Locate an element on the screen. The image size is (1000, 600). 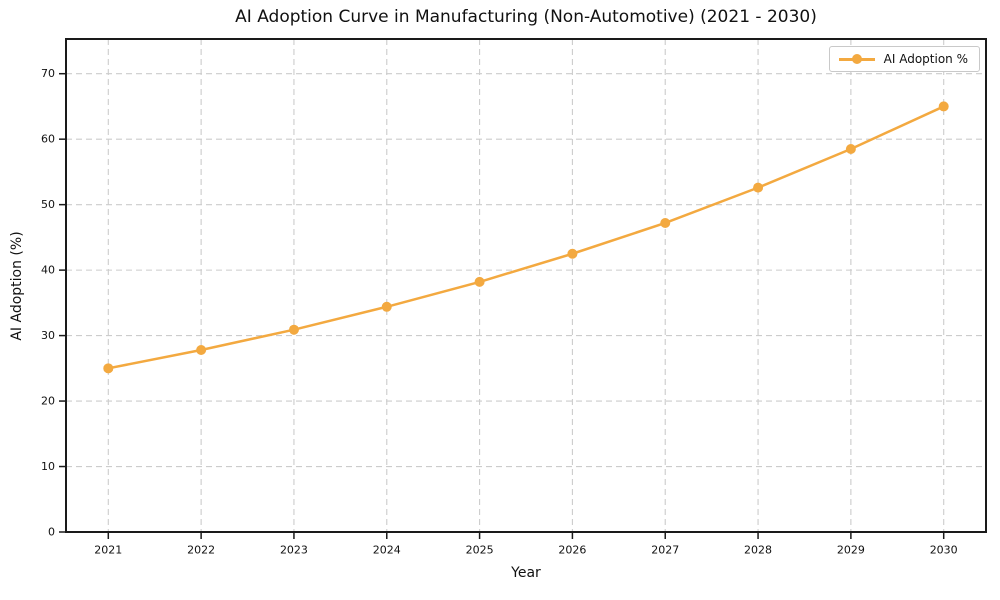
legend: AI Adoption % is located at coordinates (904, 59).